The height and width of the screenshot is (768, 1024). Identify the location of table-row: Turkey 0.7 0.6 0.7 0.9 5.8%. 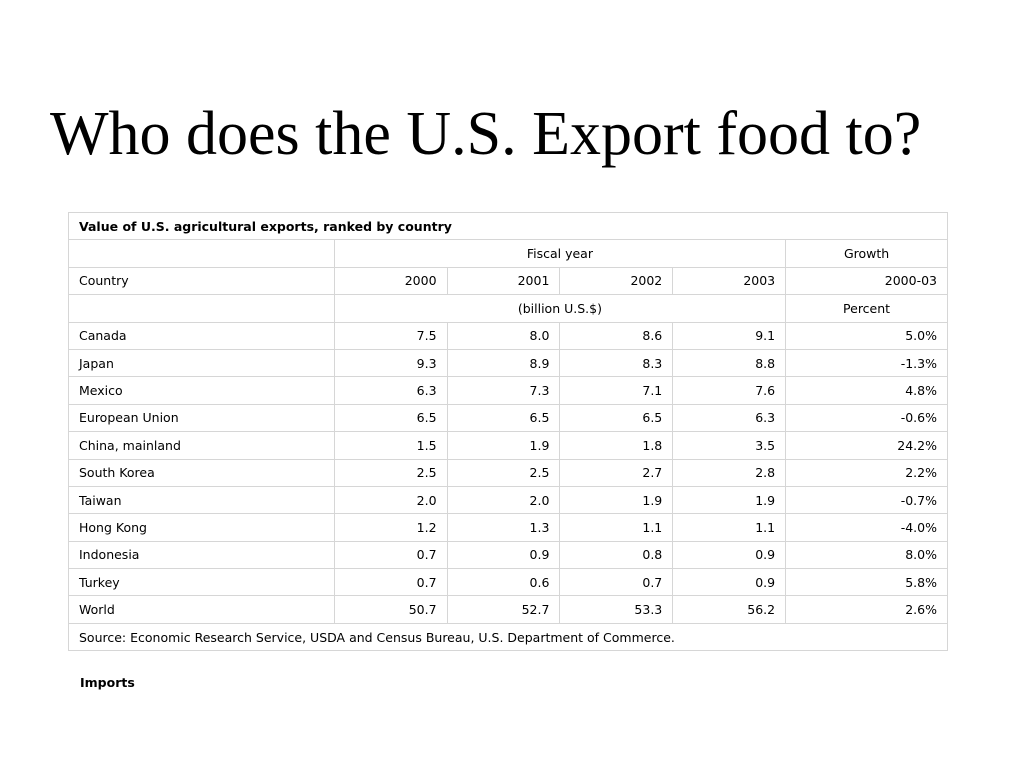
(508, 582).